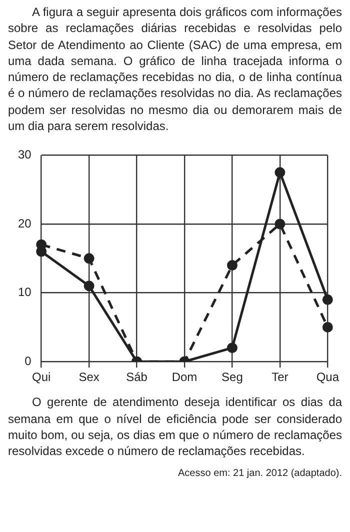  Describe the element at coordinates (175, 427) in the screenshot. I see `text: O gerente de atendimento deseja identificar os dias da semana em que o nível de eficiência pode ser considerado muito bom, ou seja, os dias em que o número de reclamações resolvidas excede o número de reclamações recebidas.` at that location.